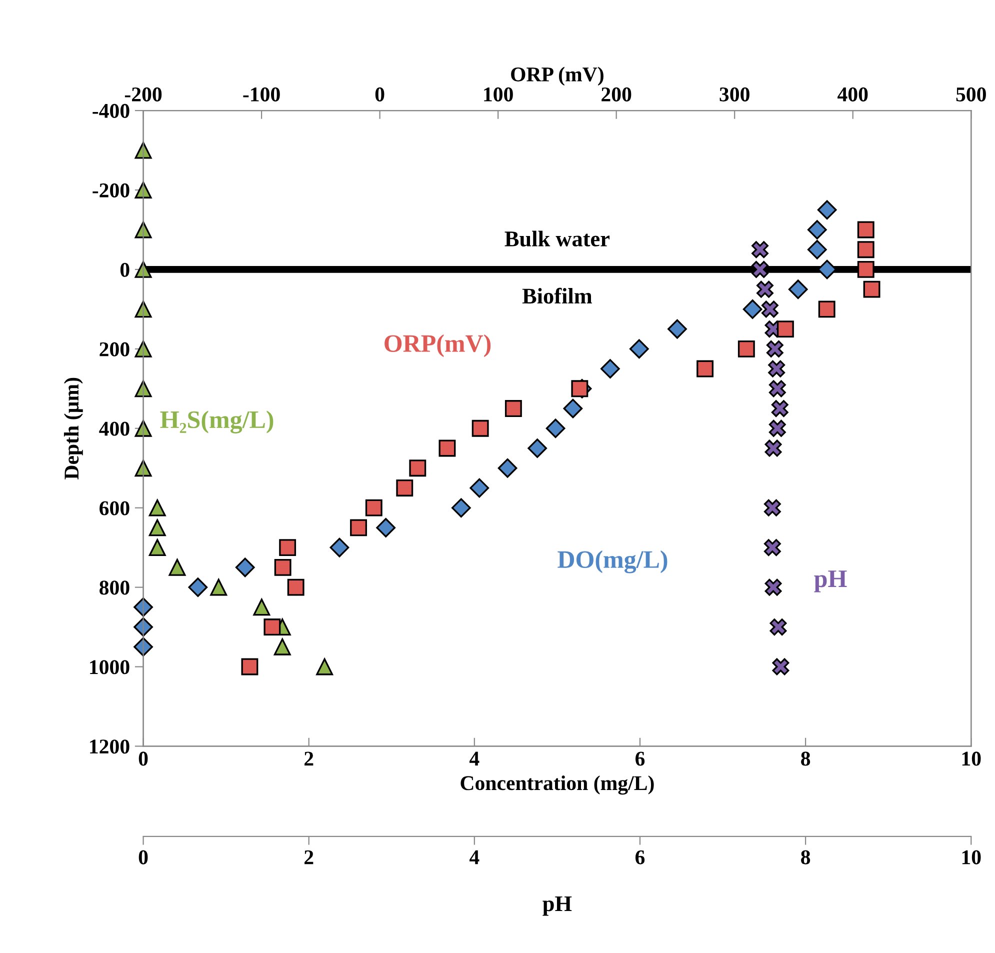 Image resolution: width=995 pixels, height=953 pixels. I want to click on series-label: pH, so click(830, 581).